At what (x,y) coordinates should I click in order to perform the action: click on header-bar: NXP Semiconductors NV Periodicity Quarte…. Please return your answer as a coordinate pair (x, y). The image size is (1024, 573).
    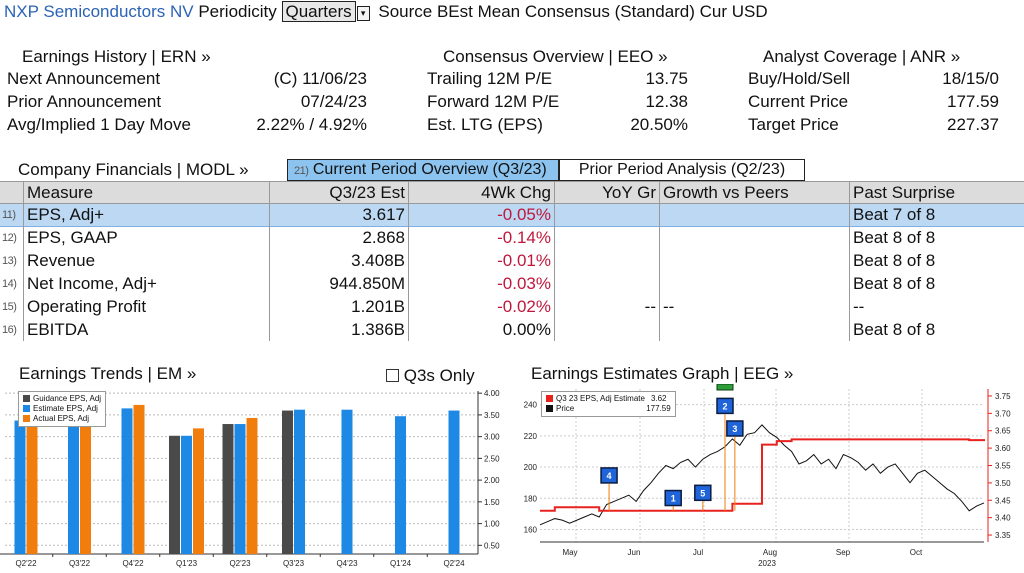
    Looking at the image, I should click on (386, 11).